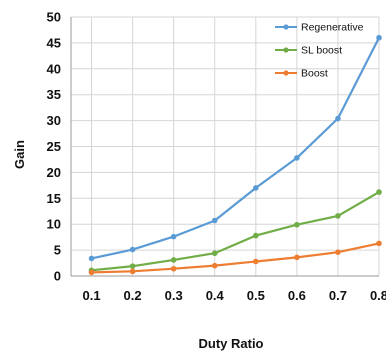 The height and width of the screenshot is (356, 386). Describe the element at coordinates (57, 276) in the screenshot. I see `y-tick-label: 0` at that location.